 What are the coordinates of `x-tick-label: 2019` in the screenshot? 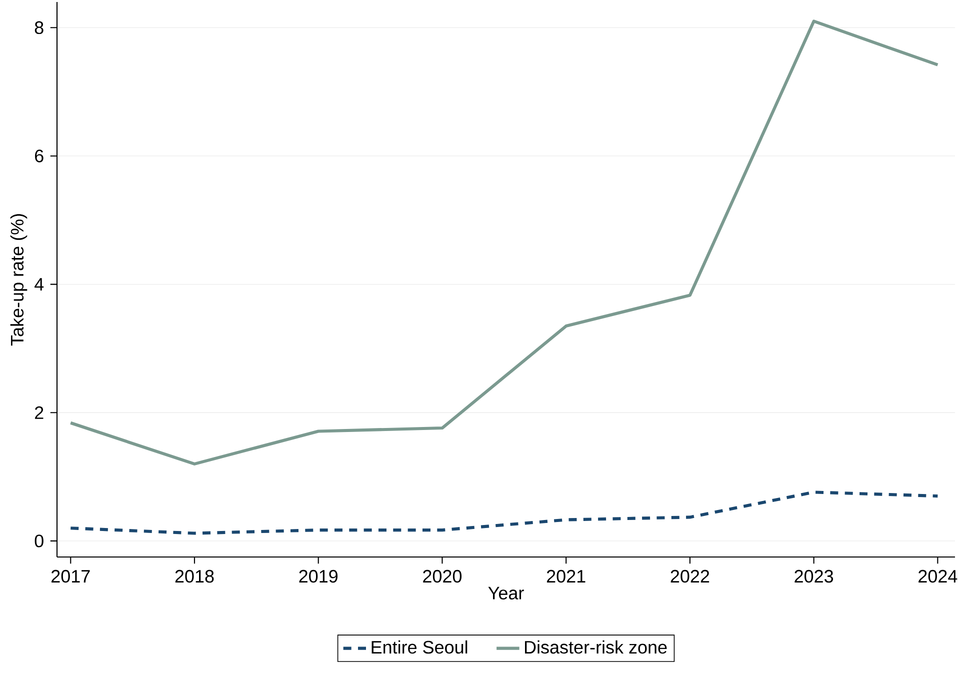 It's located at (318, 576).